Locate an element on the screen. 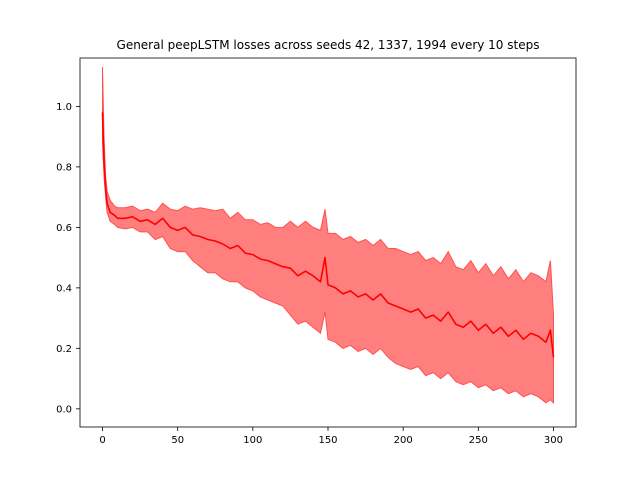  x-tick-label: 50 is located at coordinates (177, 440).